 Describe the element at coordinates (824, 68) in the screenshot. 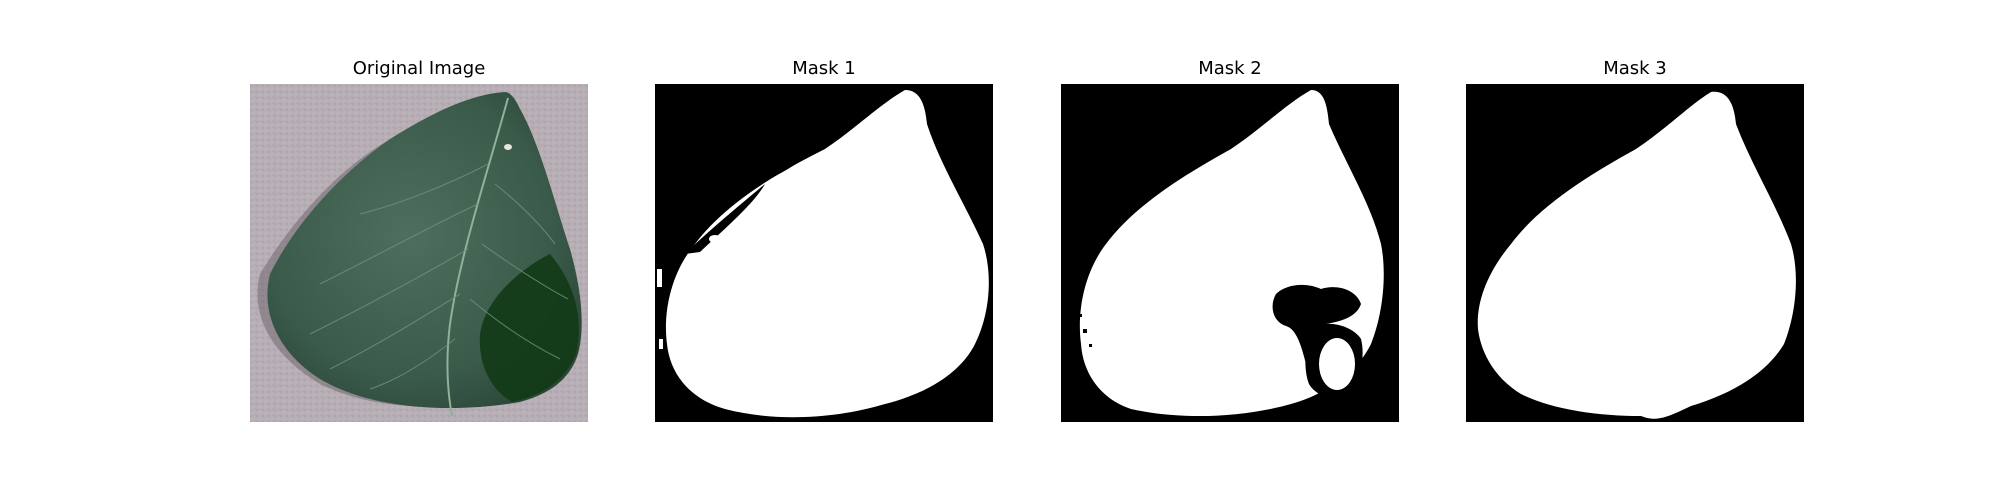

I see `panel-title-mask-1: Mask 1` at that location.